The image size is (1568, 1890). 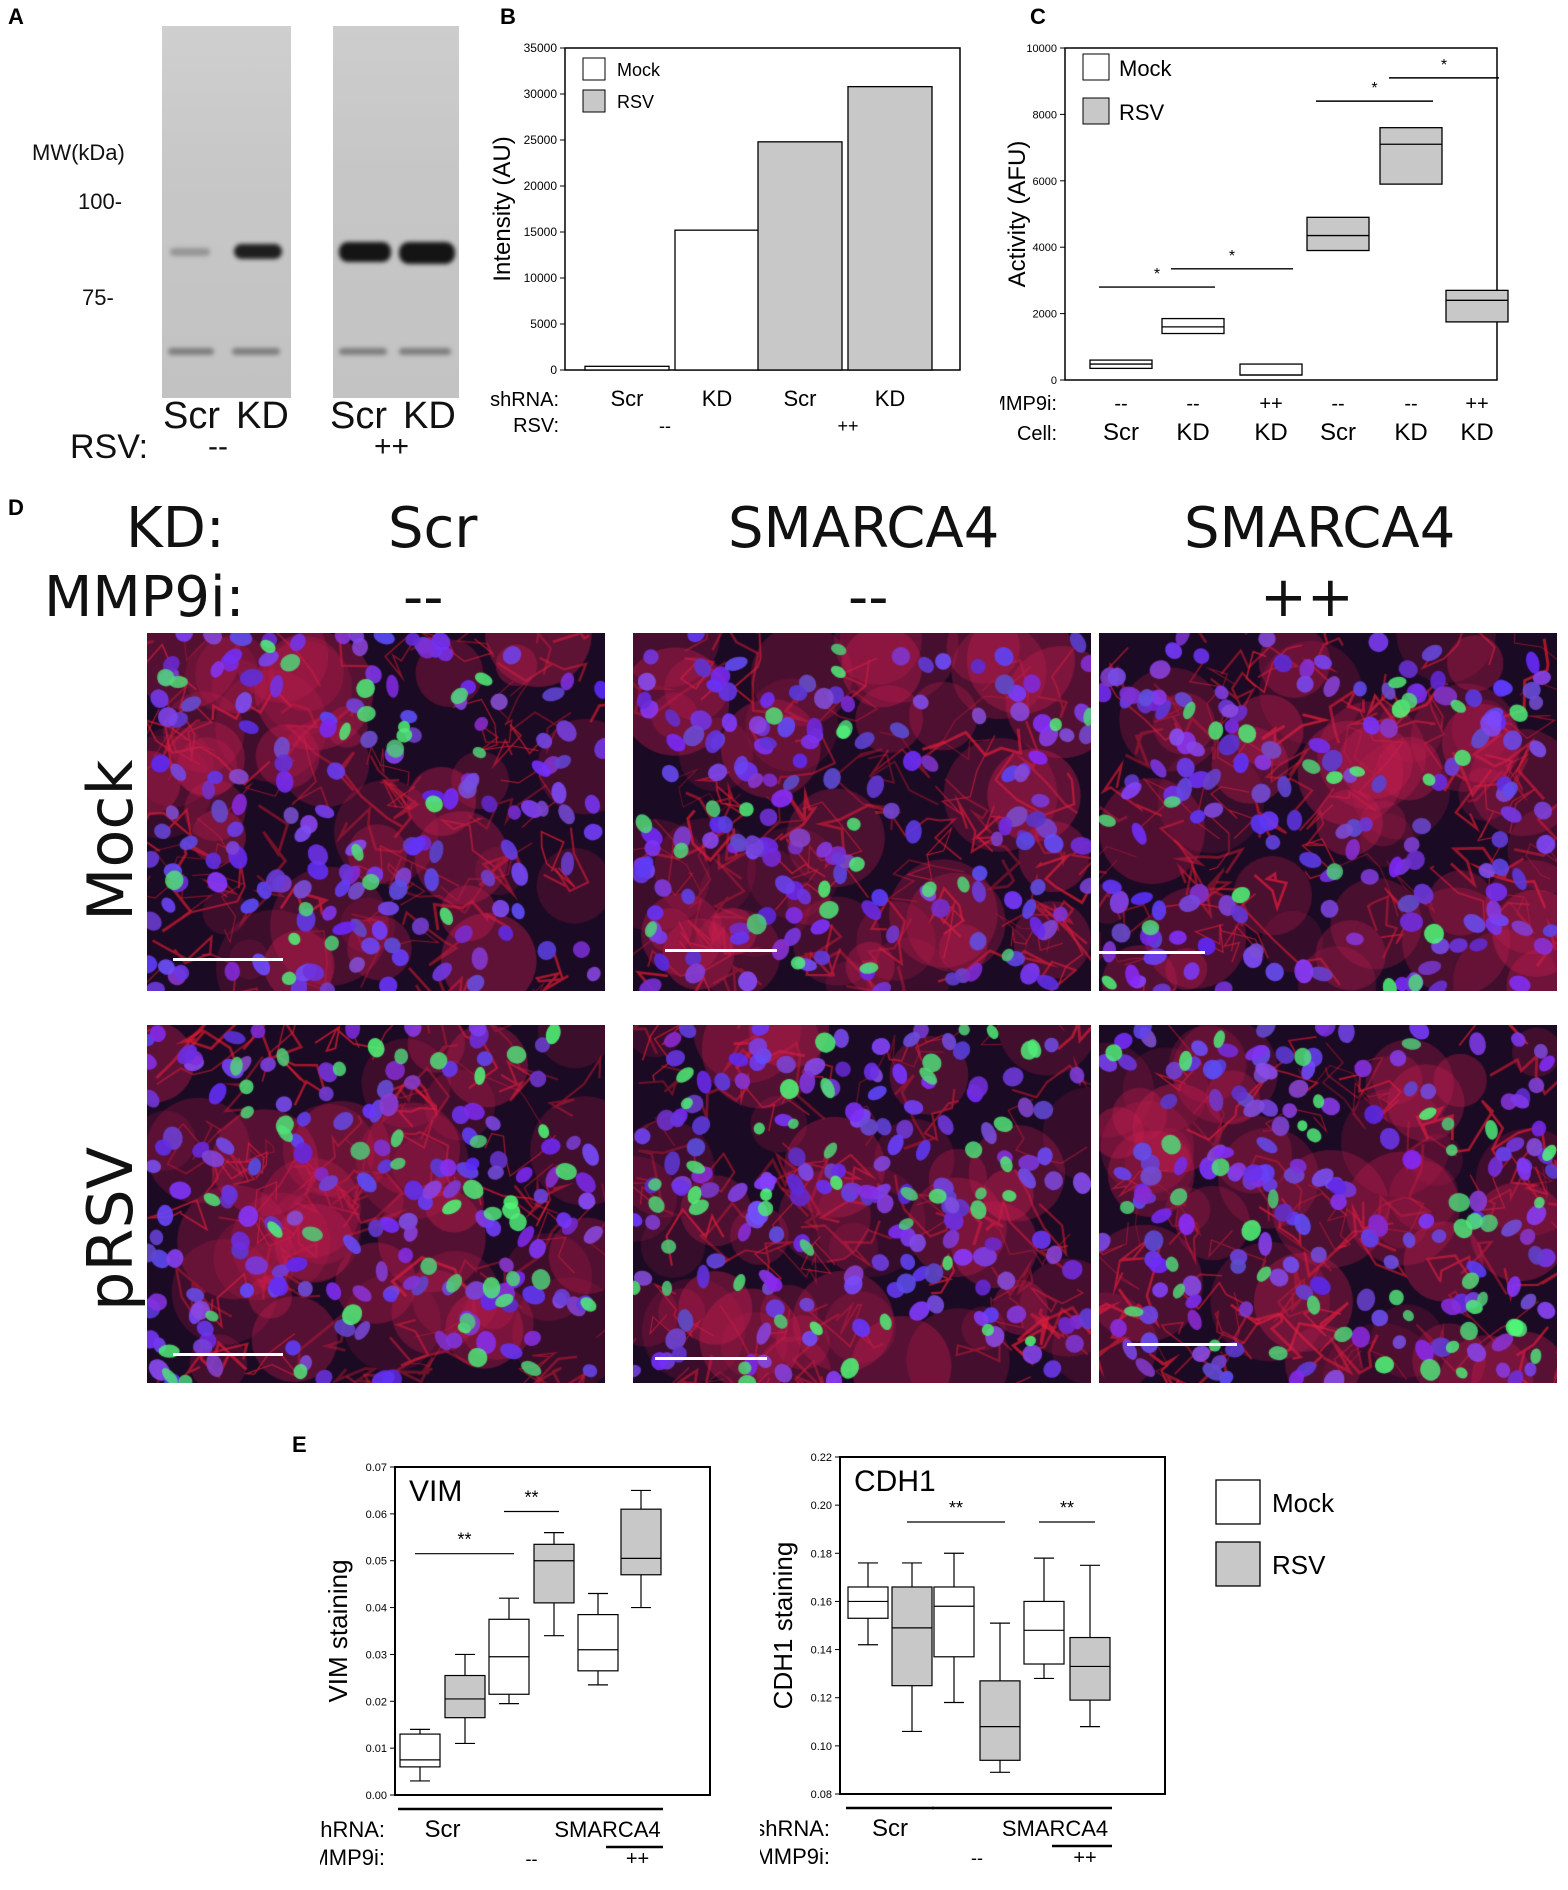 What do you see at coordinates (98, 297) in the screenshot?
I see `marker-75: 75-` at bounding box center [98, 297].